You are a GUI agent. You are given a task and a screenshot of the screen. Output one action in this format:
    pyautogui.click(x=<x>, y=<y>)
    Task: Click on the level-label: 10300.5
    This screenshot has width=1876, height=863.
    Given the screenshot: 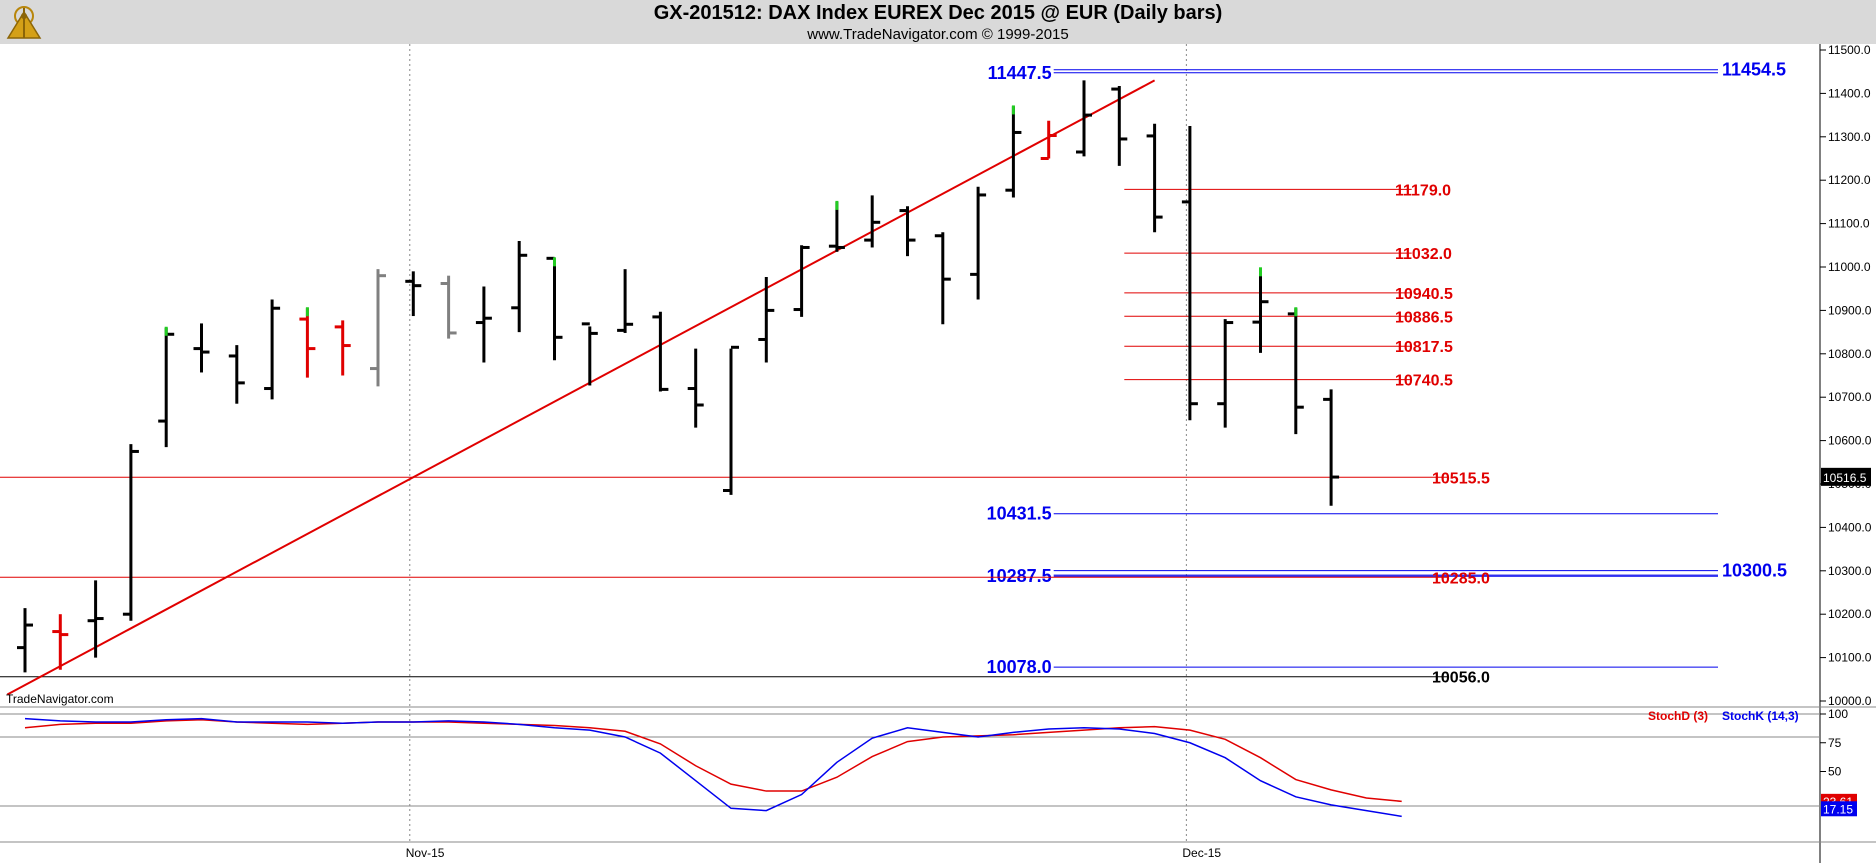 What is the action you would take?
    pyautogui.click(x=1754, y=571)
    